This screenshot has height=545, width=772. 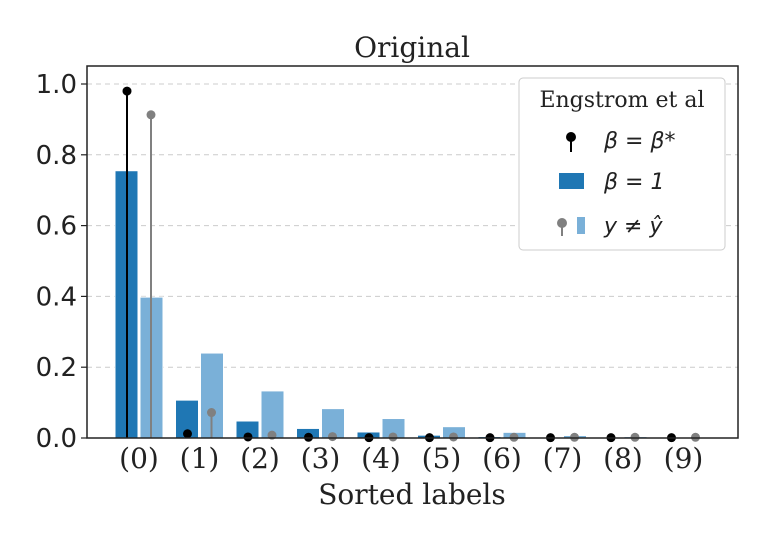 What do you see at coordinates (571, 137) in the screenshot?
I see `legend-marker-black` at bounding box center [571, 137].